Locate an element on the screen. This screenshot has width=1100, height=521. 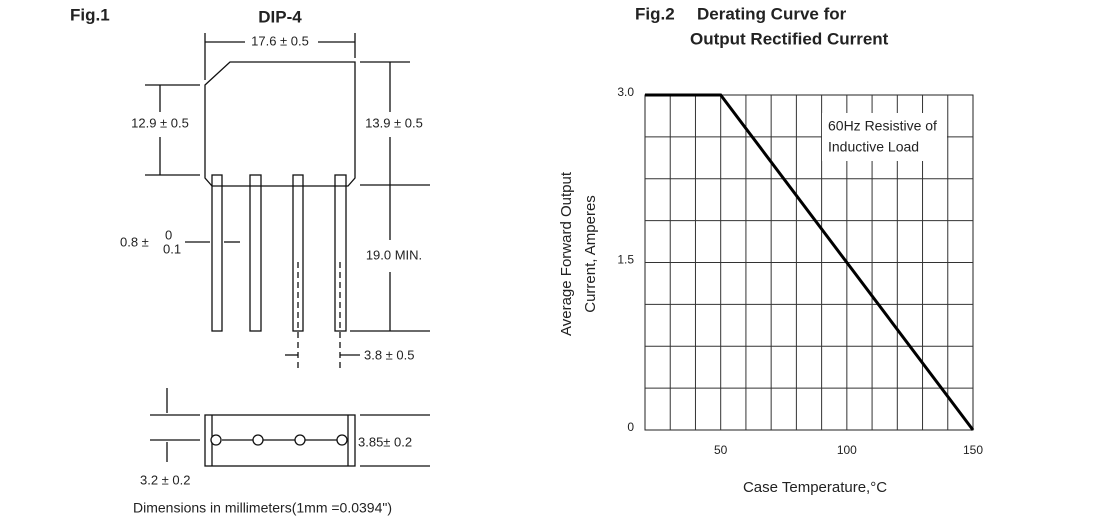
x-tick-label: 50 is located at coordinates (721, 450).